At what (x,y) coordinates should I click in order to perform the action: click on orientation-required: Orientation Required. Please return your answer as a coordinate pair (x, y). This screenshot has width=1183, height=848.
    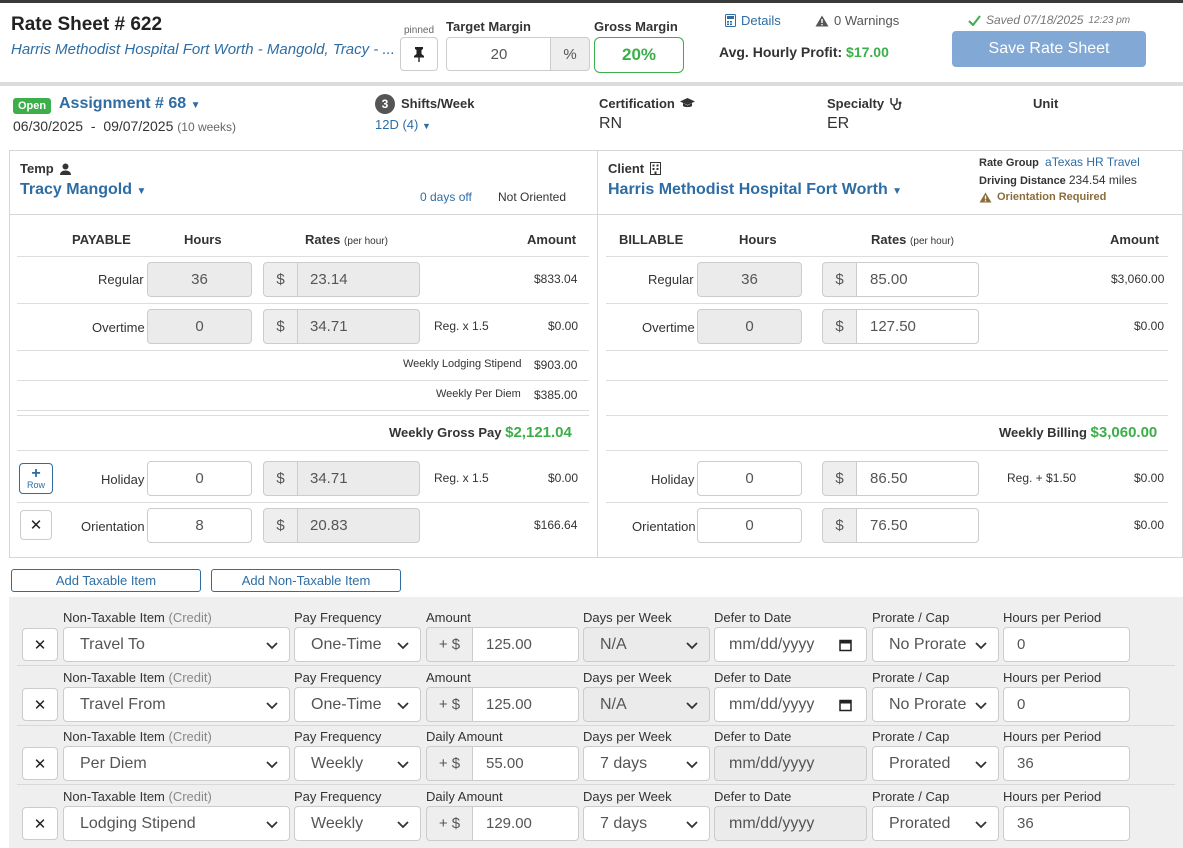
    Looking at the image, I should click on (1042, 197).